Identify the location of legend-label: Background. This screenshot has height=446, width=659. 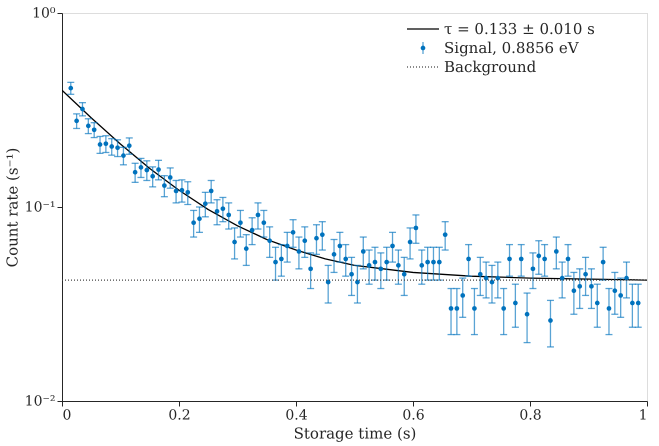
(490, 67).